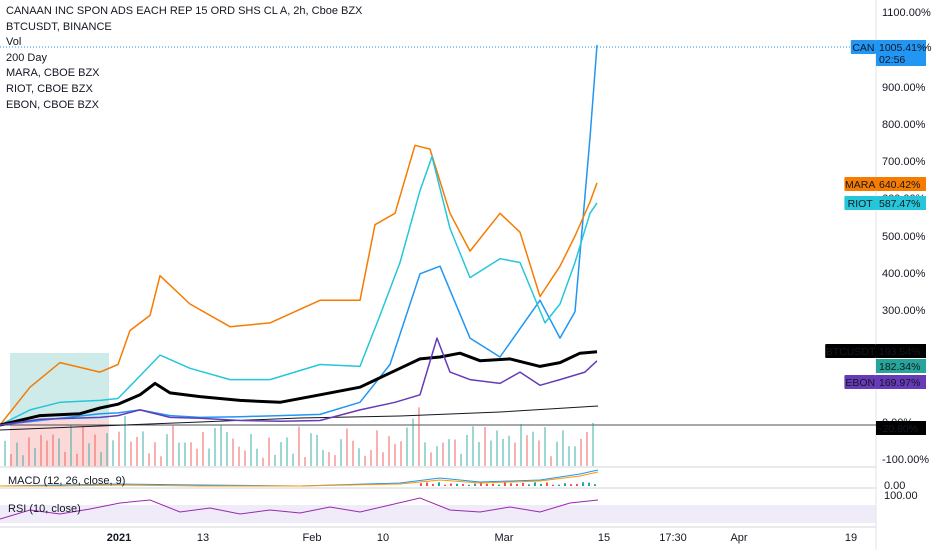 The width and height of the screenshot is (932, 550). Describe the element at coordinates (119, 538) in the screenshot. I see `x-tick-label: 2021` at that location.